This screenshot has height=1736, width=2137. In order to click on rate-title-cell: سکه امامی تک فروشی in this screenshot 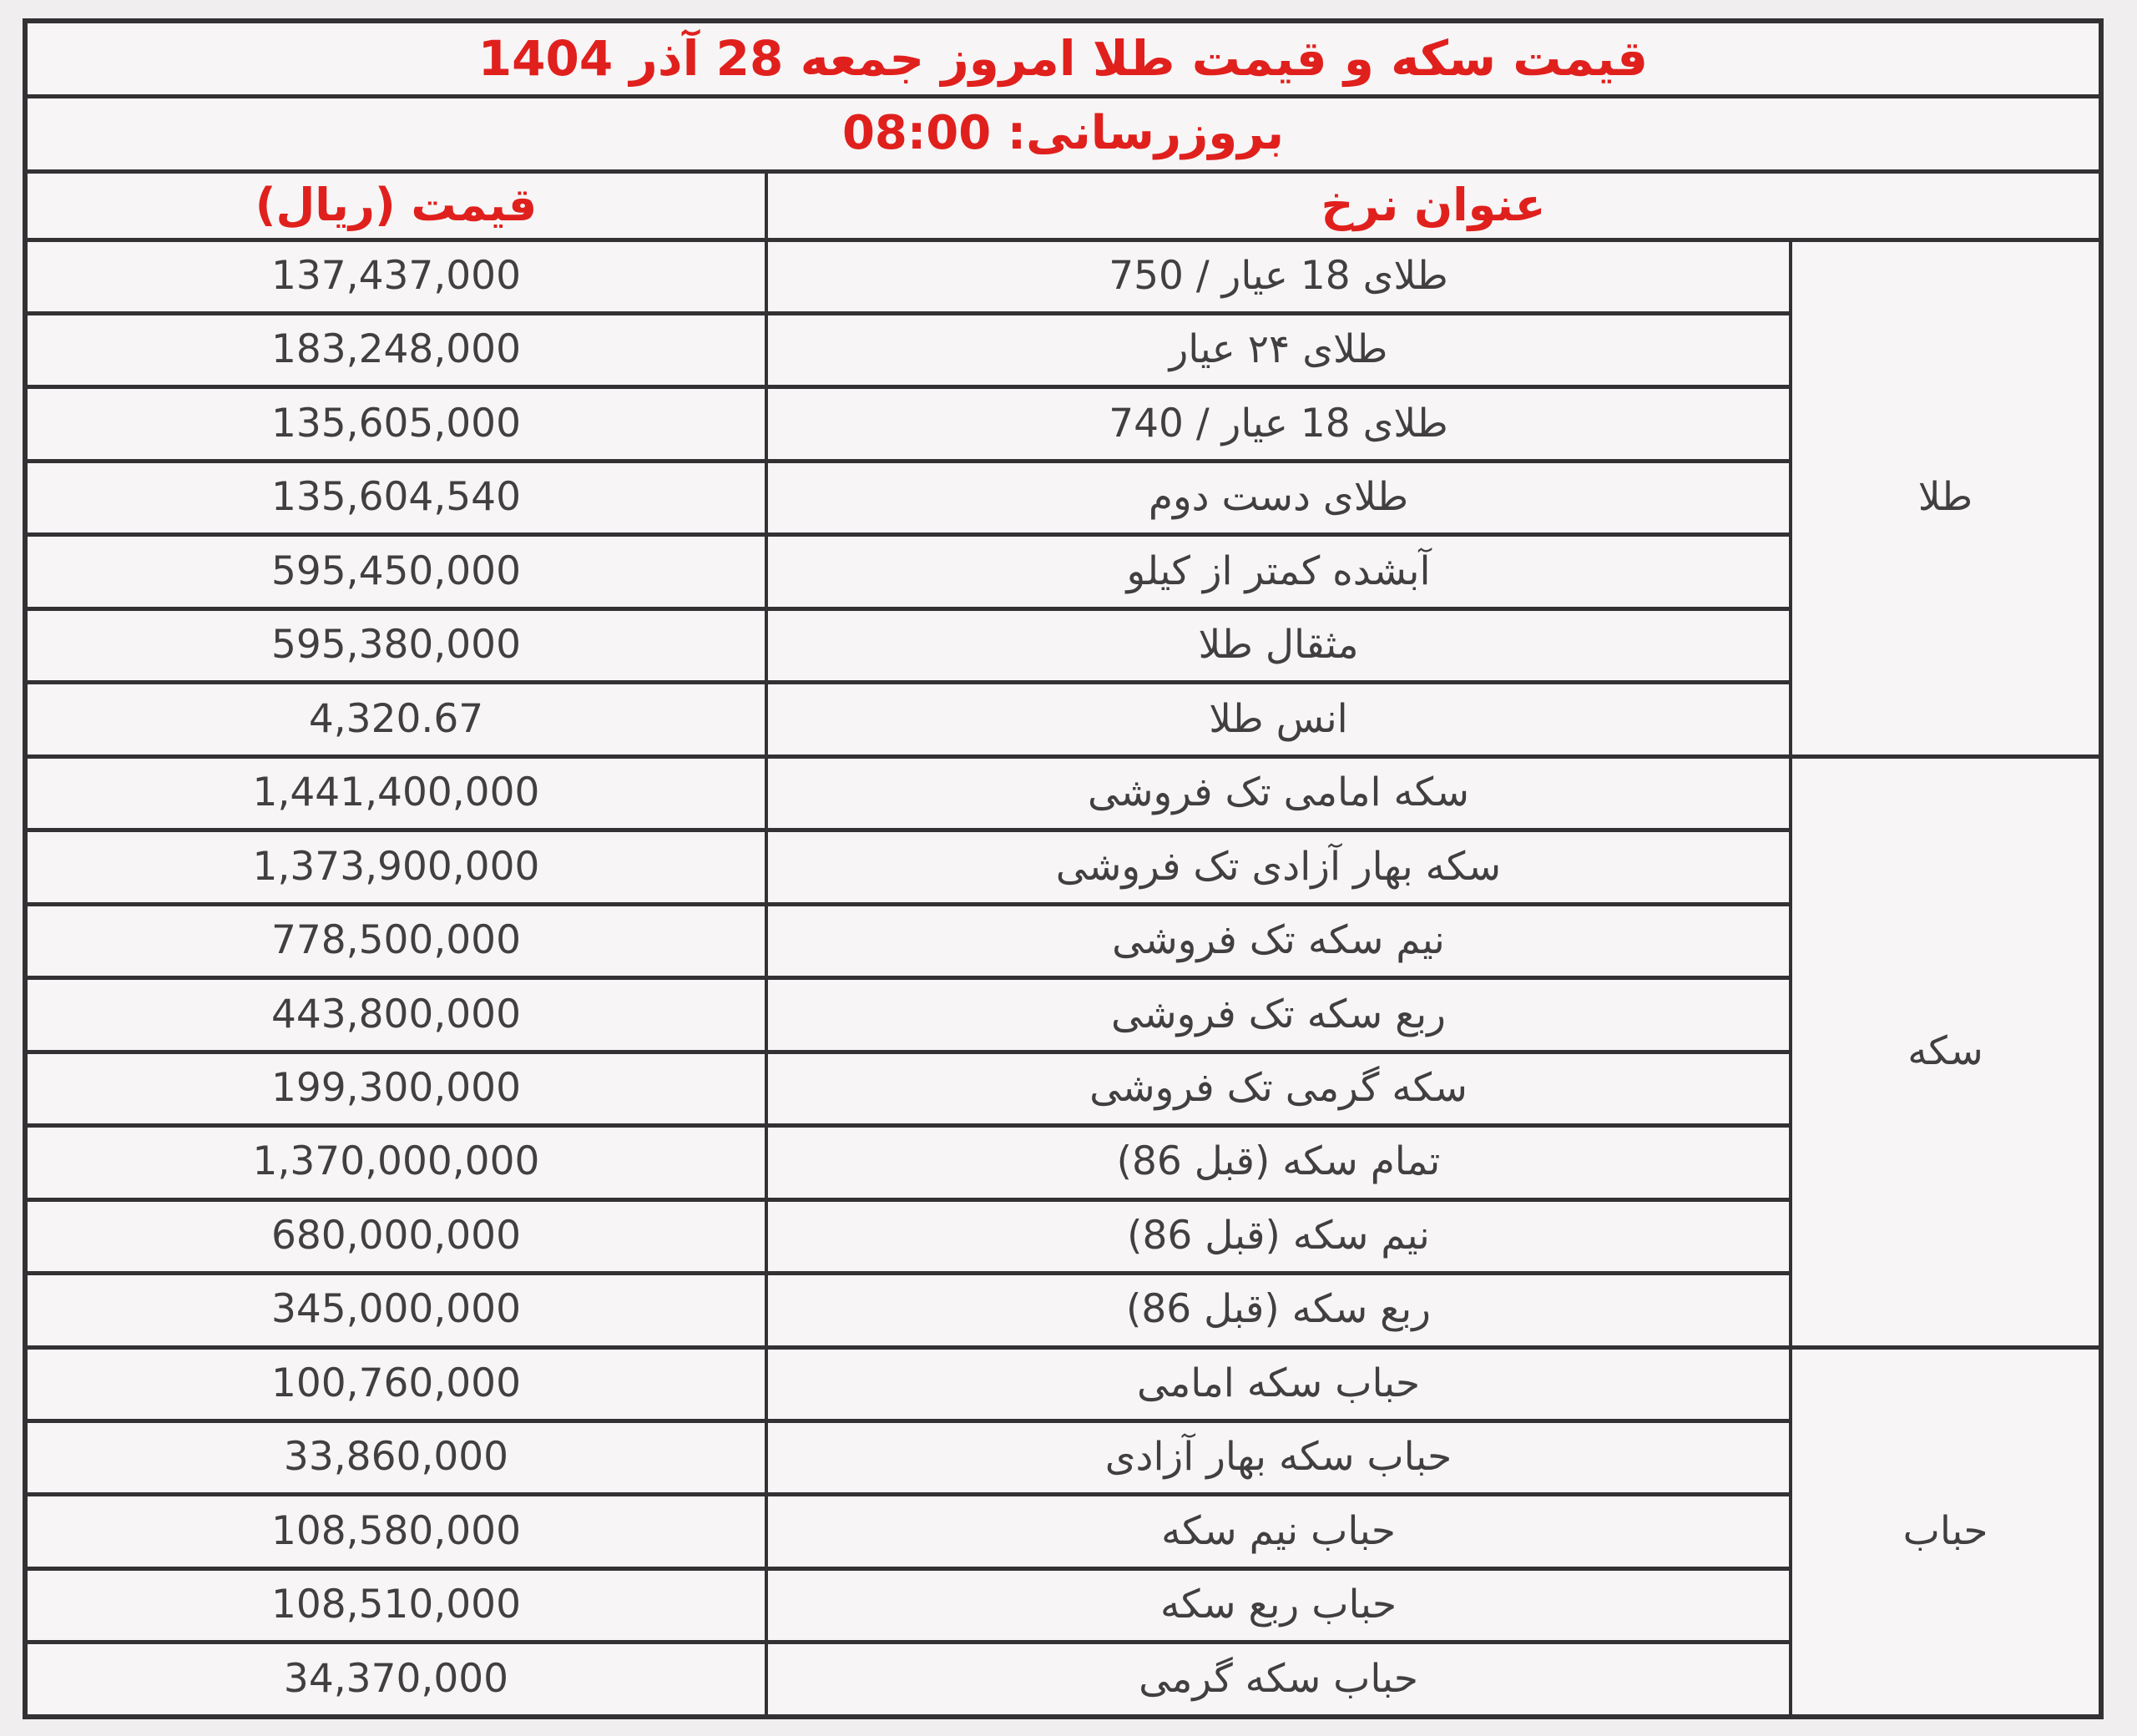, I will do `click(1278, 793)`.